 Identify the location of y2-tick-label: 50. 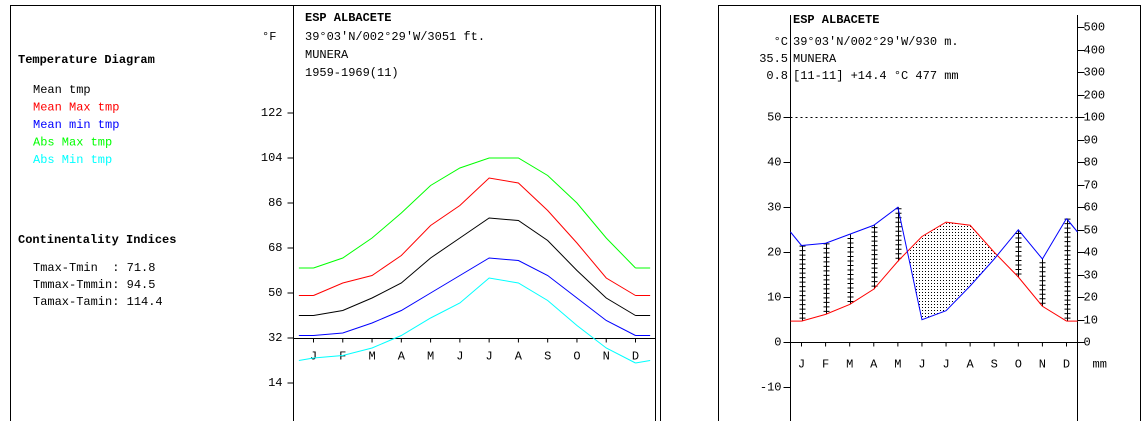
(1091, 231).